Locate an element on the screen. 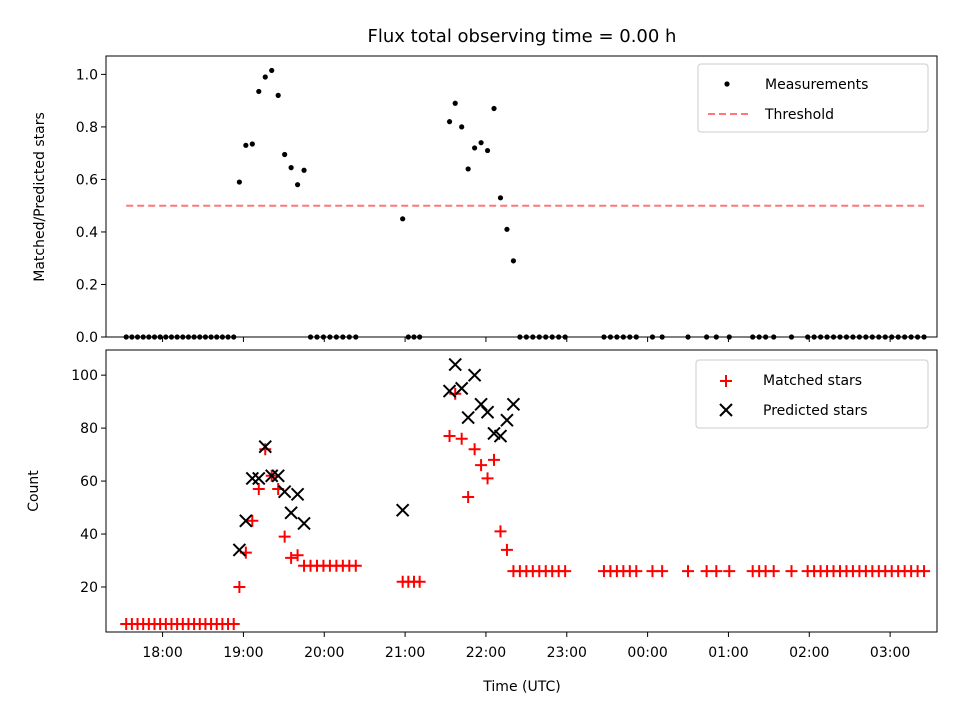 The width and height of the screenshot is (960, 720). bottom-xtick-label: 19:00 is located at coordinates (243, 653).